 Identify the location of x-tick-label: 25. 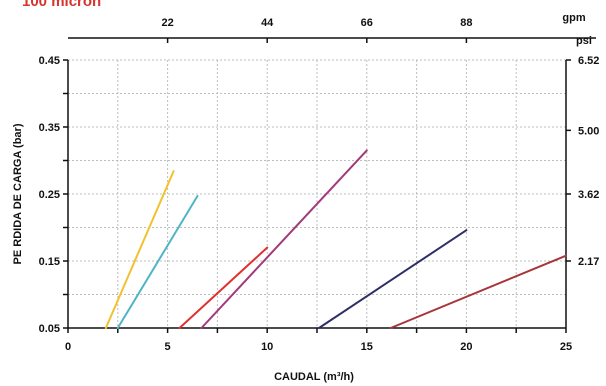
(566, 347).